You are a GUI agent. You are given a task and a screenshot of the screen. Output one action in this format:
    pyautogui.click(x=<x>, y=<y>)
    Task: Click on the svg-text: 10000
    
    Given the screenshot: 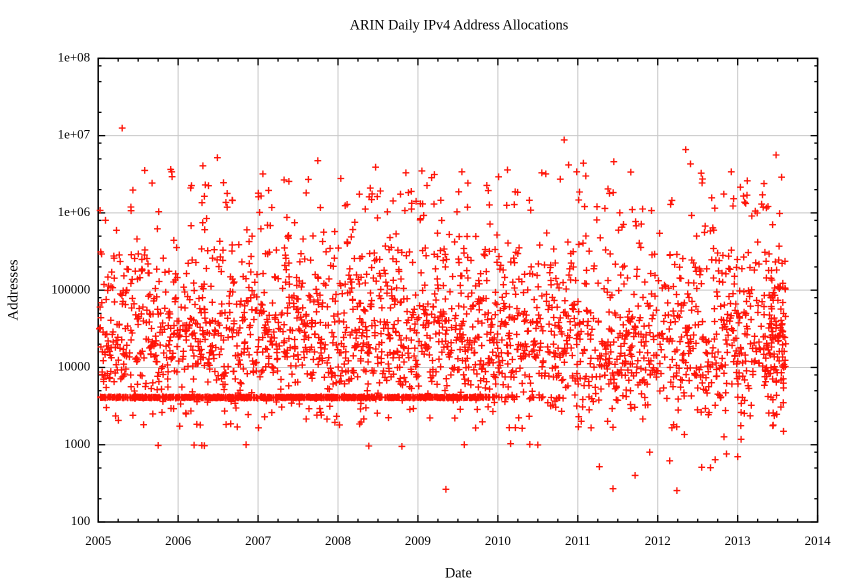 What is the action you would take?
    pyautogui.click(x=74, y=366)
    